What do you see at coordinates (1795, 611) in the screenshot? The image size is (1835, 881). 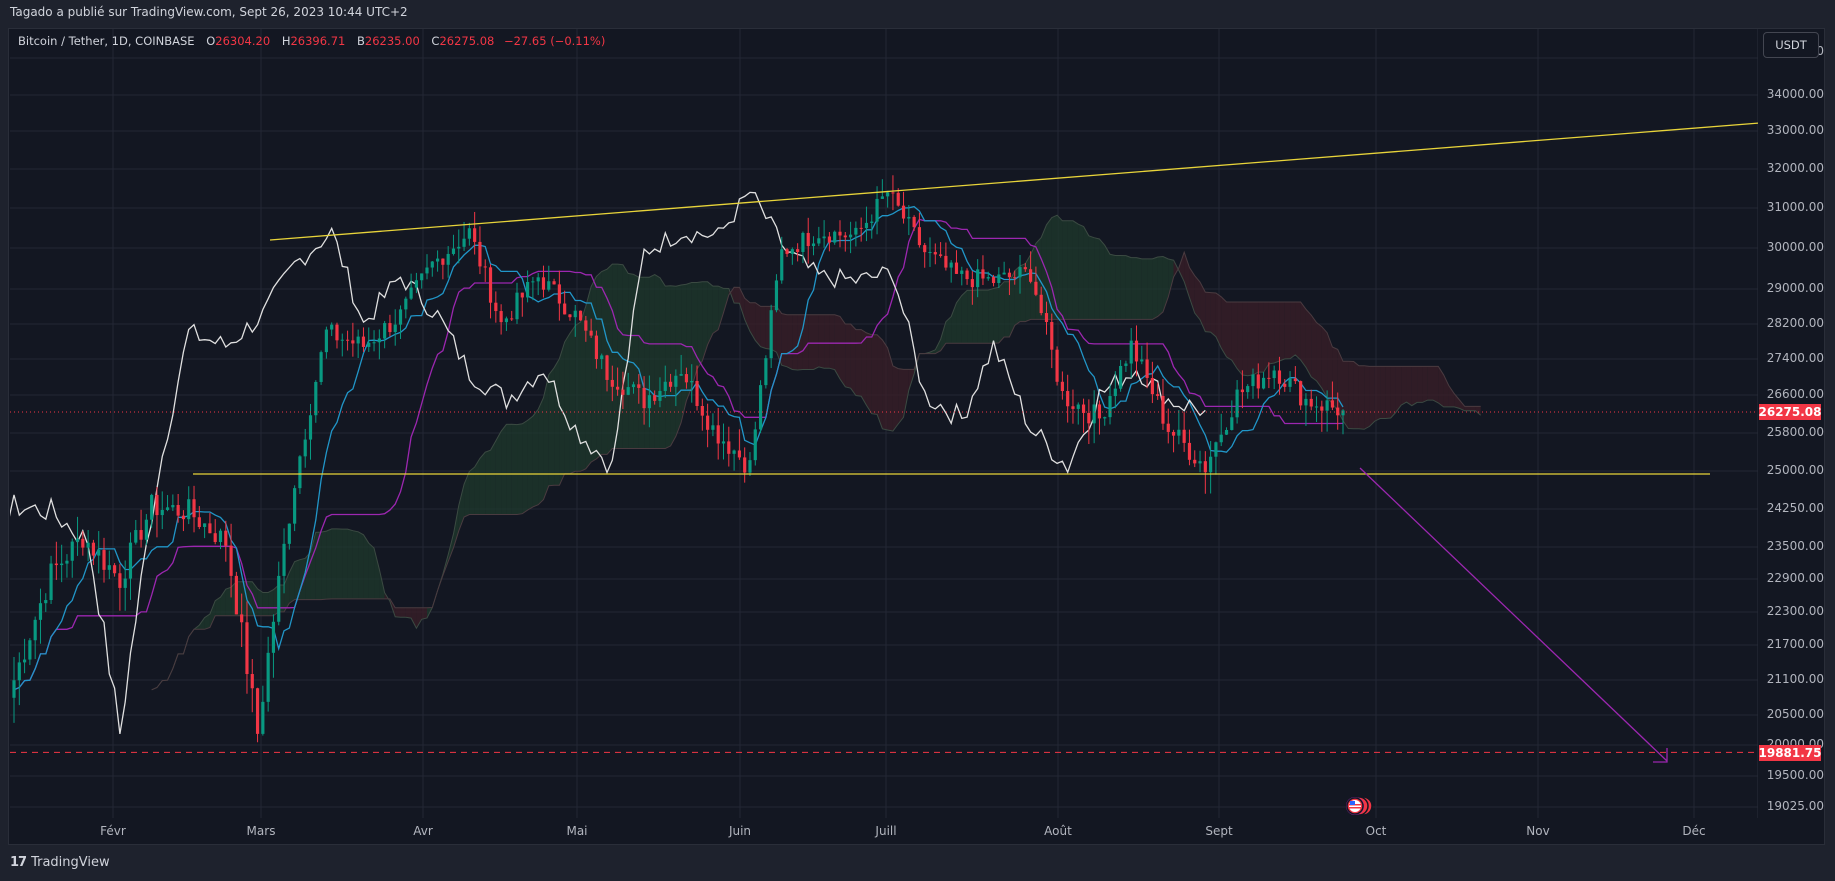 I see `price-tick: 22300.00` at bounding box center [1795, 611].